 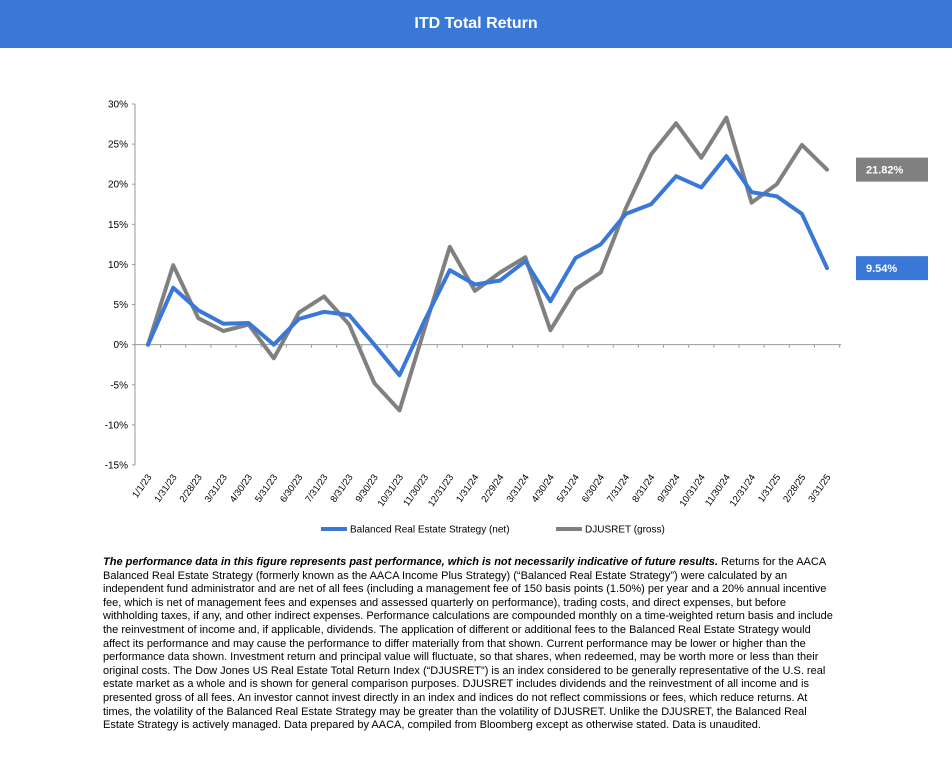 What do you see at coordinates (116, 425) in the screenshot?
I see `y-tick-label: -10%` at bounding box center [116, 425].